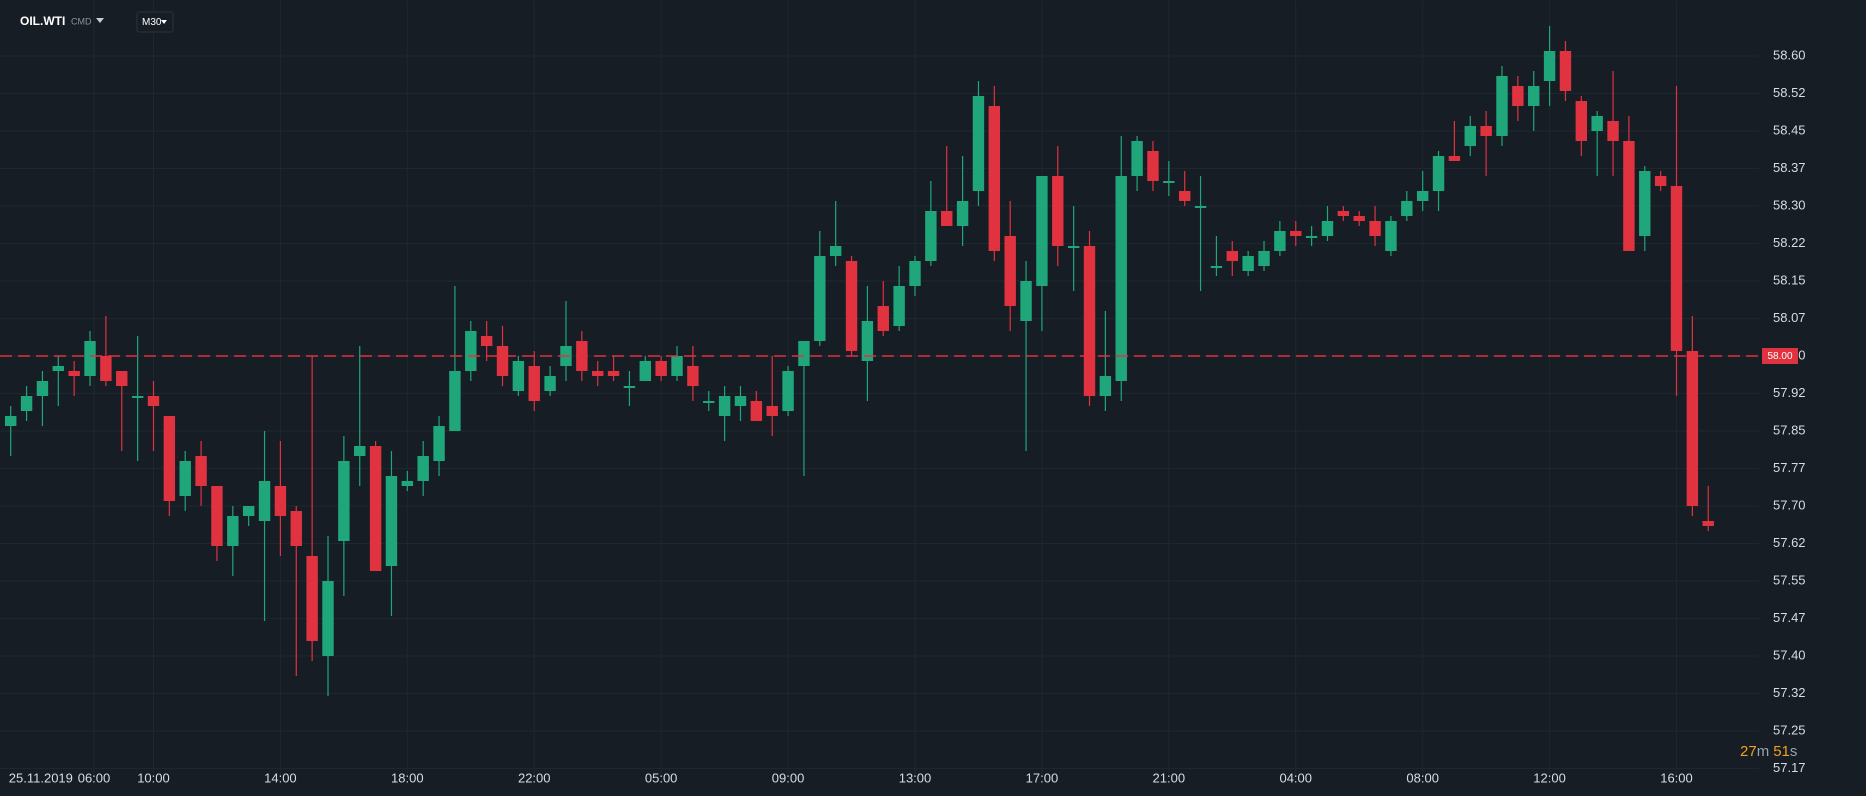 The height and width of the screenshot is (796, 1866). I want to click on asset-type: CMD, so click(81, 21).